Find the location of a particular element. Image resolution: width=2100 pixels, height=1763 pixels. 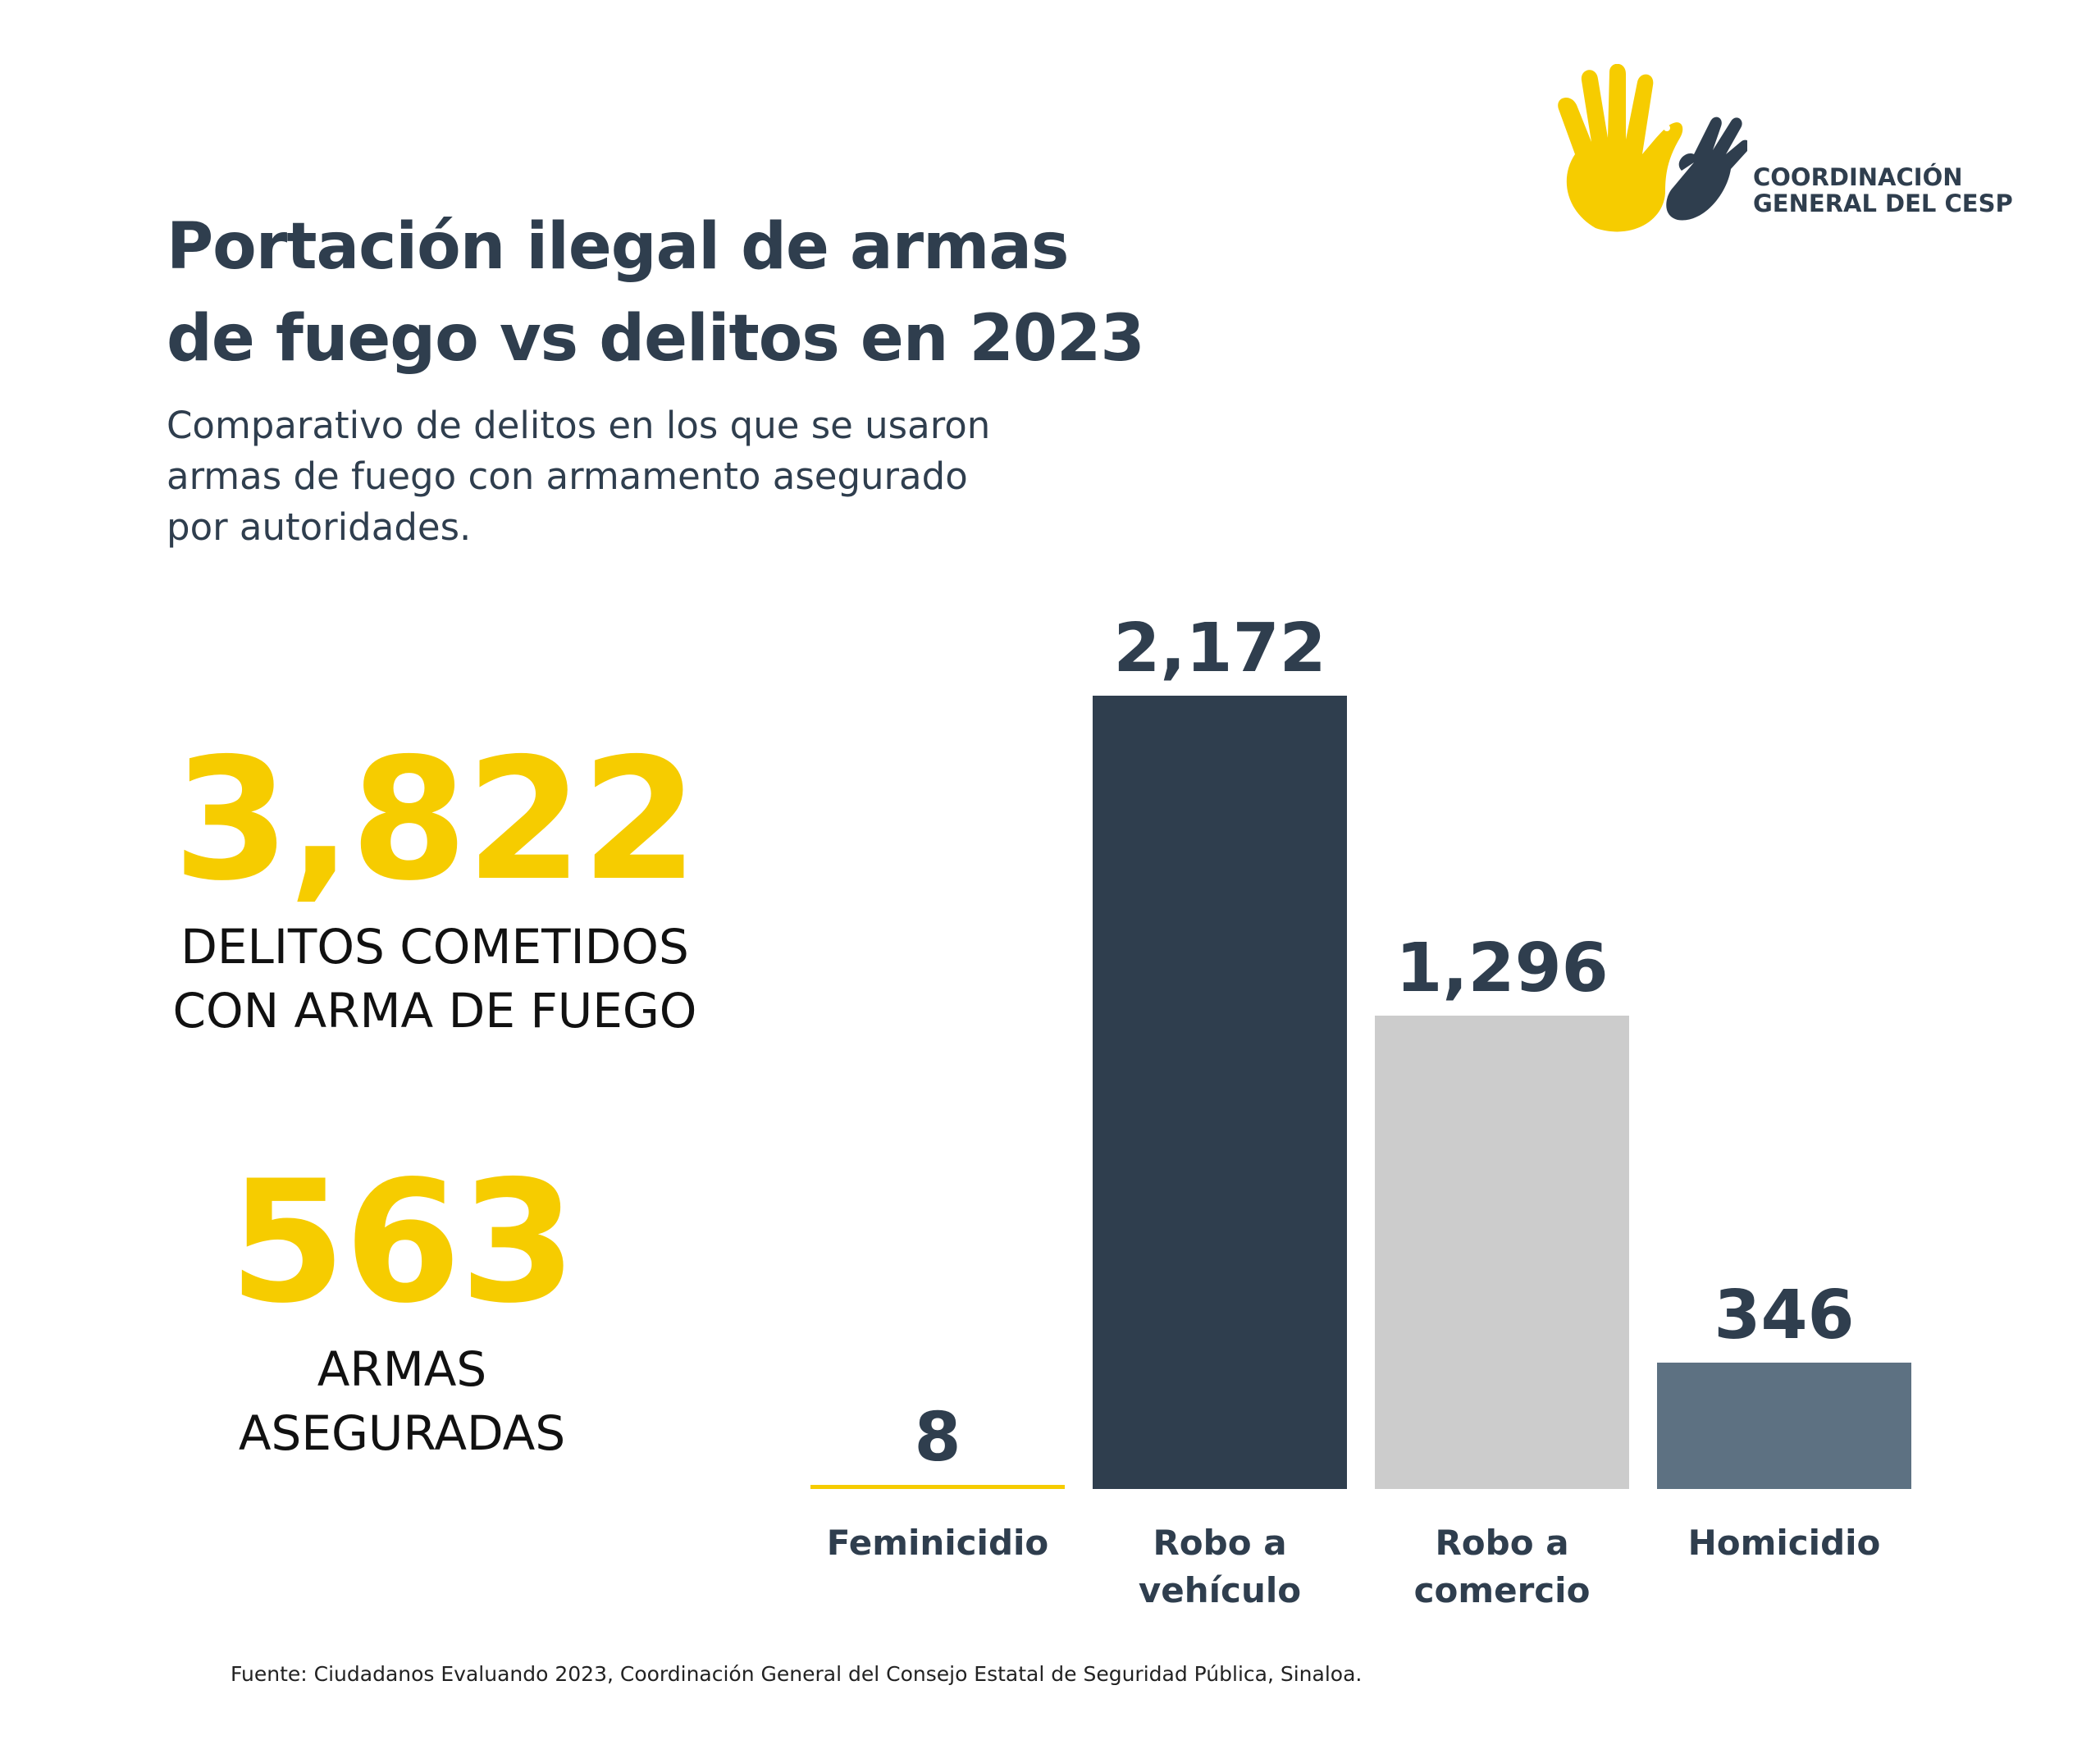

title-line-1: Portación ilegal de armas is located at coordinates (618, 247).